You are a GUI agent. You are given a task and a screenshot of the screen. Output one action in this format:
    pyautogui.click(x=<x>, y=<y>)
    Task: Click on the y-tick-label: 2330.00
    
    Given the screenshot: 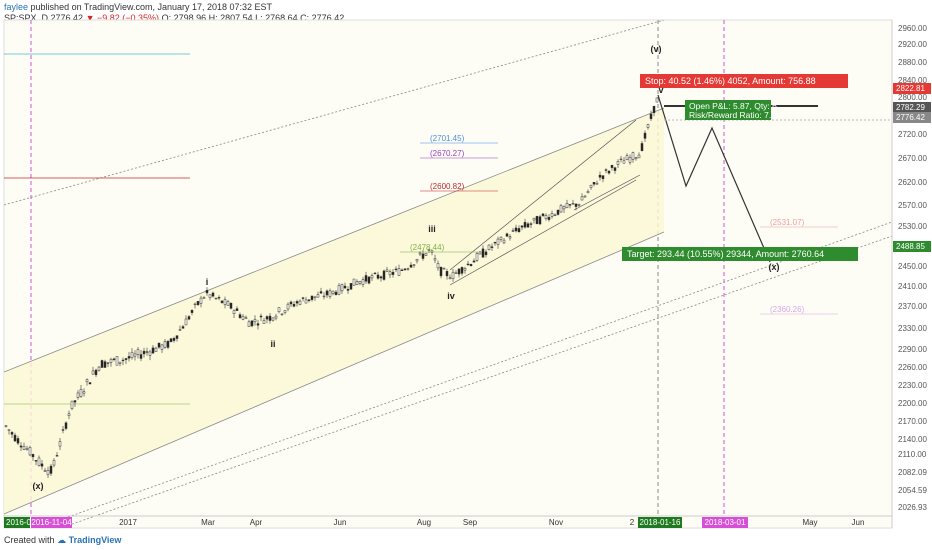 What is the action you would take?
    pyautogui.click(x=912, y=328)
    